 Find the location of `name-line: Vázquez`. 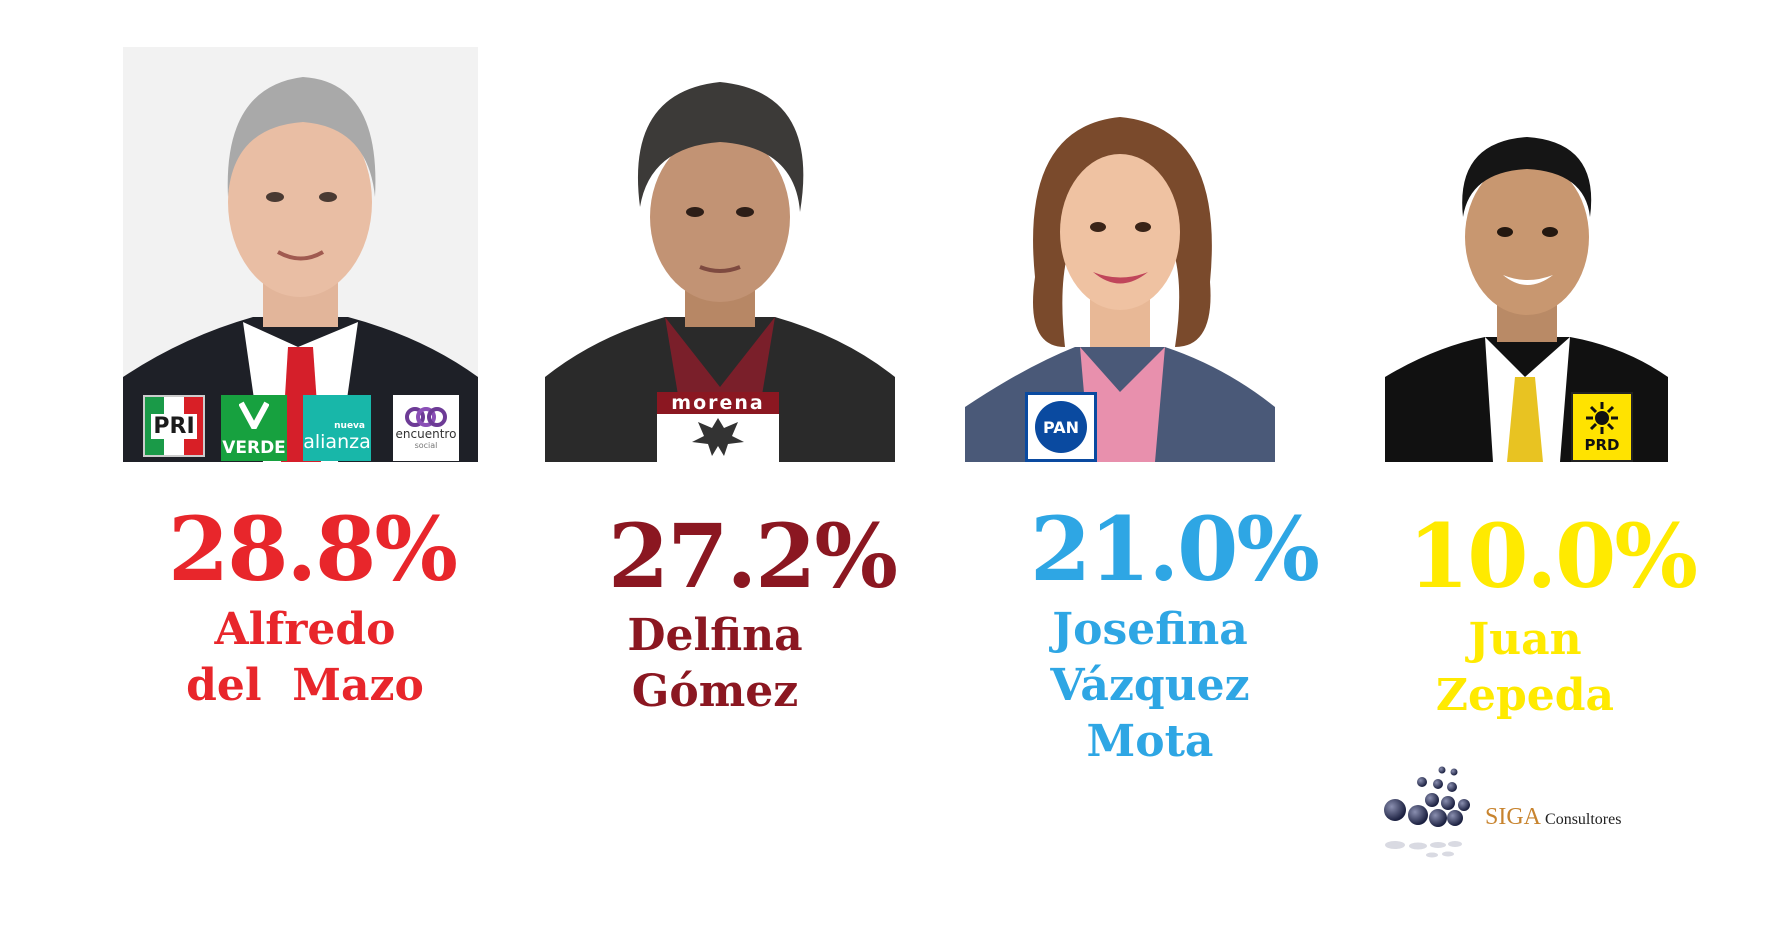

name-line: Vázquez is located at coordinates (1150, 685).